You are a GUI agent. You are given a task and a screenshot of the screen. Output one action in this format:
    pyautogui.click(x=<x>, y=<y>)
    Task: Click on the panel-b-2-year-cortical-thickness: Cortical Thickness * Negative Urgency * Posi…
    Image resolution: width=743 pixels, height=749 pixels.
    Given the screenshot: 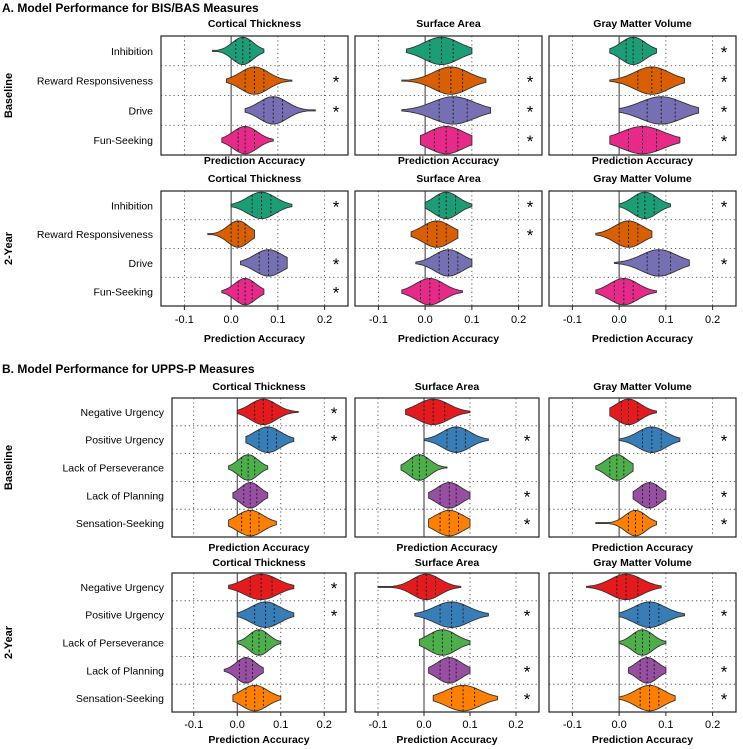 What is the action you would take?
    pyautogui.click(x=175, y=651)
    